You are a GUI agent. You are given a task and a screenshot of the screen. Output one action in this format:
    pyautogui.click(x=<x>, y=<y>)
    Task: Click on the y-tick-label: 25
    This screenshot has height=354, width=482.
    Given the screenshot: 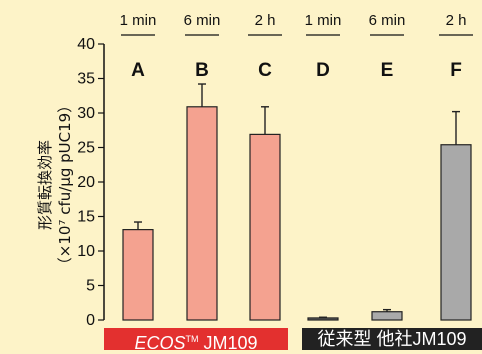 What is the action you would take?
    pyautogui.click(x=86, y=148)
    